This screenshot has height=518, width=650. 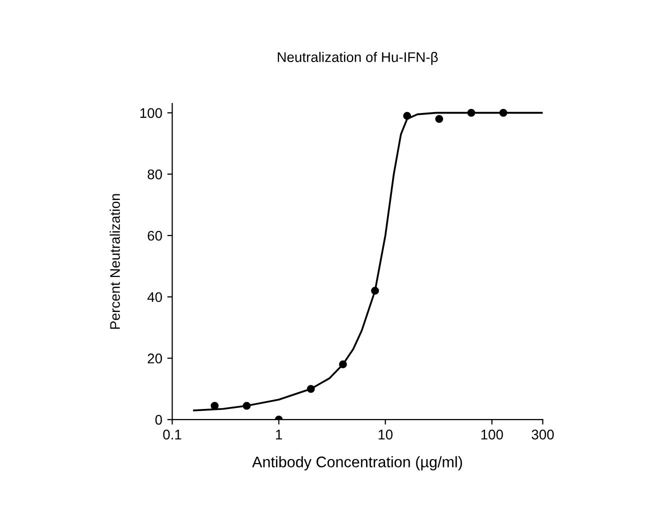 I want to click on chart-title: Neutralization of Hu-IFN-β, so click(x=358, y=58).